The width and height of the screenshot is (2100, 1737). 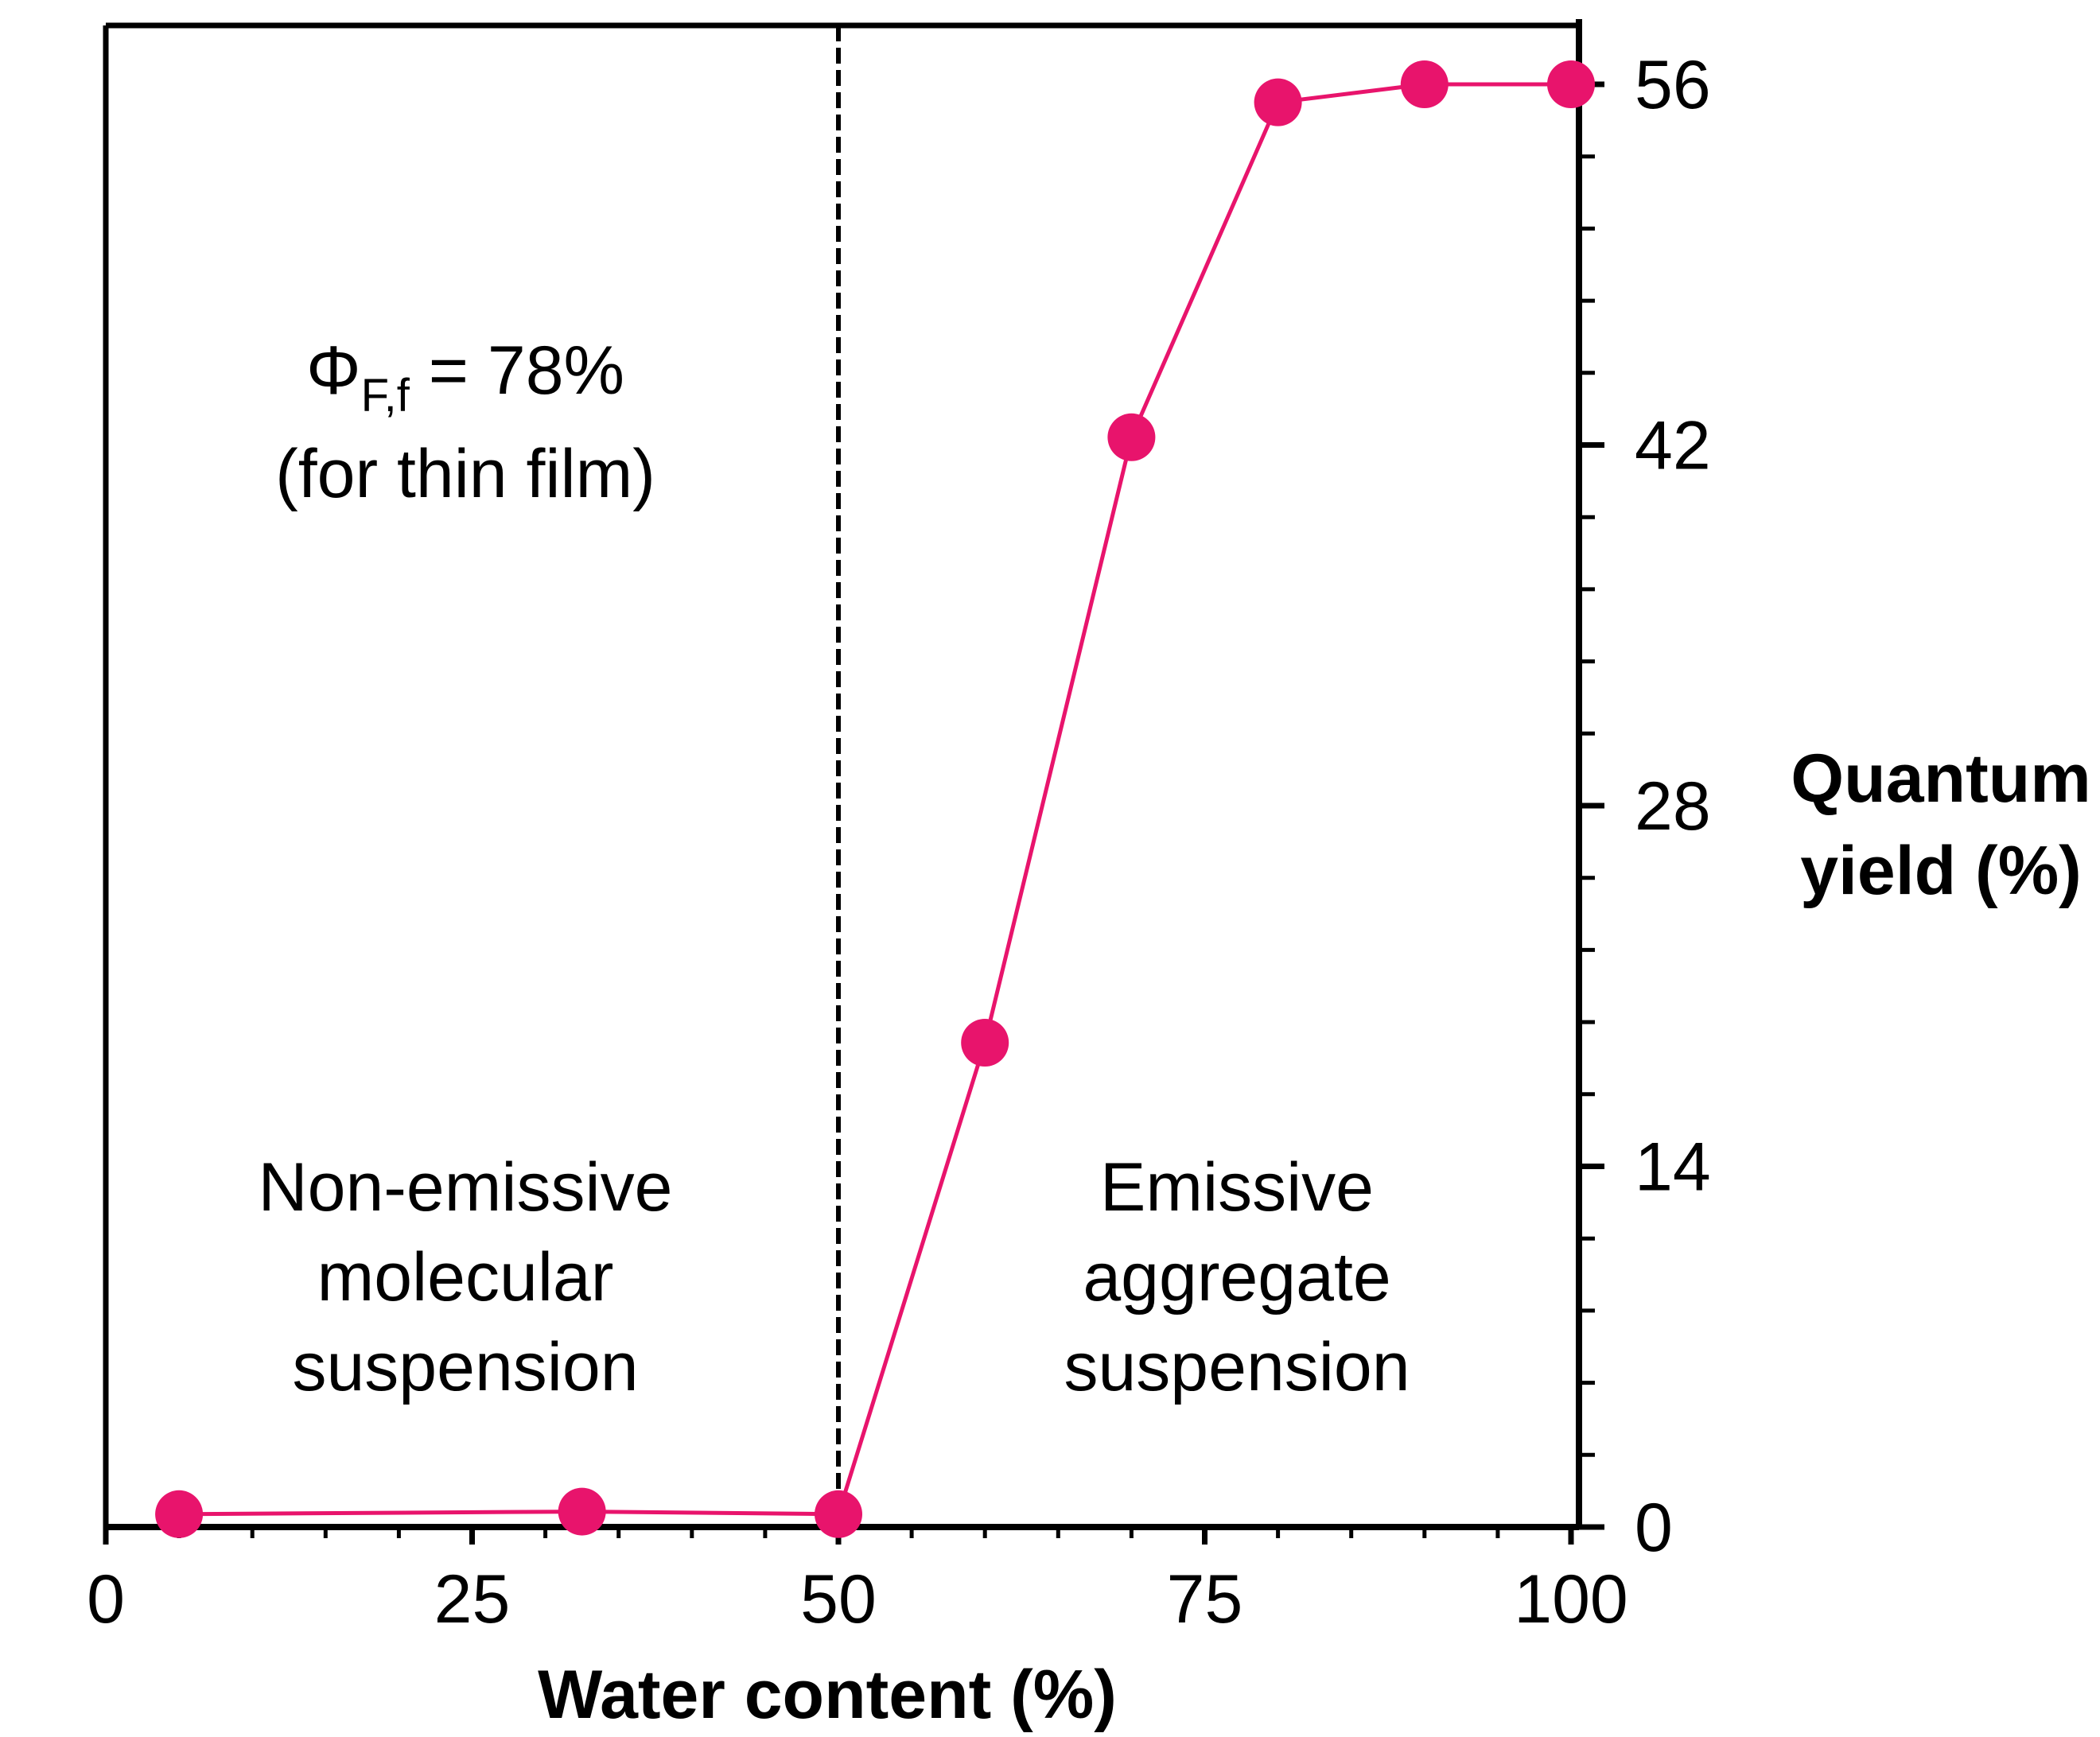 I want to click on phi-symbol: Φ, so click(x=333, y=370).